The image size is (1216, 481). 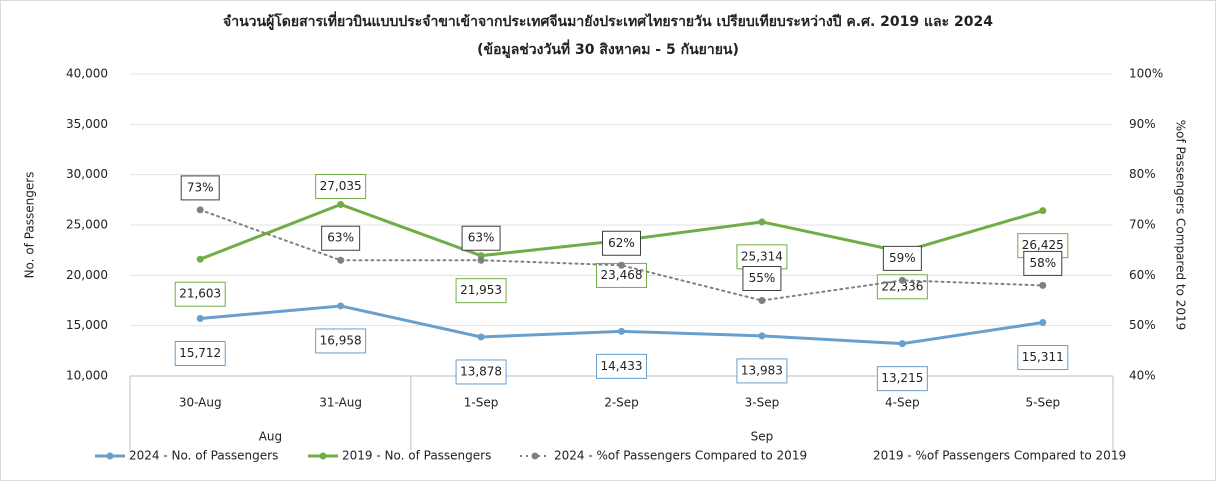 I want to click on data-label: 73%, so click(x=200, y=187).